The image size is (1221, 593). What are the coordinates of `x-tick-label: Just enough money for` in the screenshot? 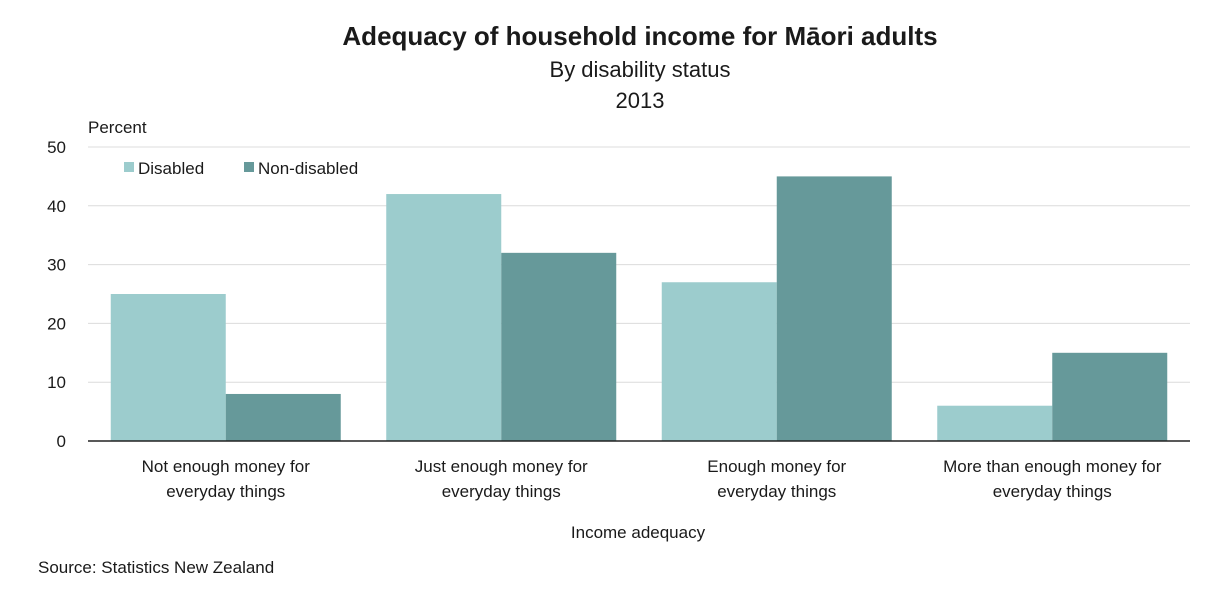 It's located at (501, 466).